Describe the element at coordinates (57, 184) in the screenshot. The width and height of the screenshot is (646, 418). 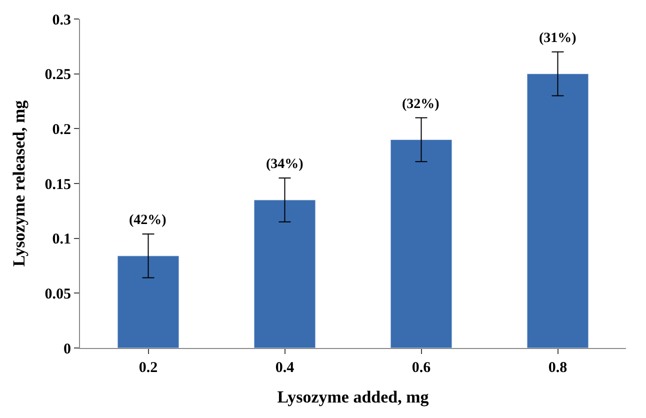
I see `y-tick-label: 0.15` at that location.